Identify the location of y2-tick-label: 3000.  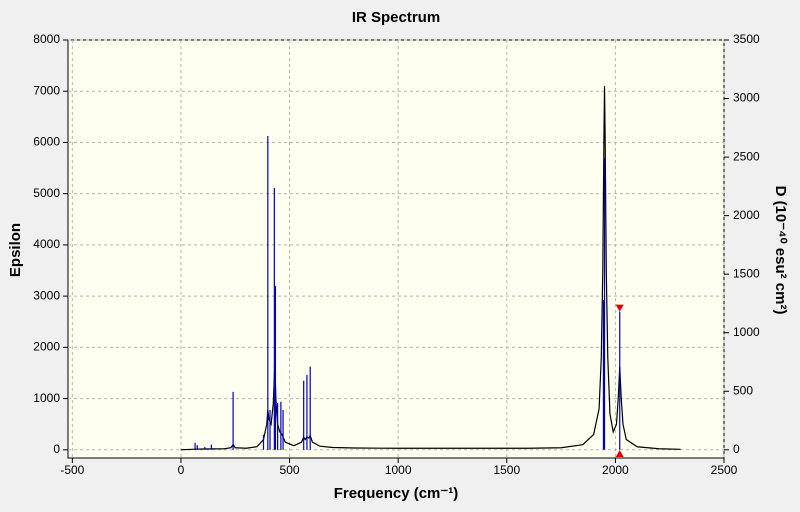
(746, 98).